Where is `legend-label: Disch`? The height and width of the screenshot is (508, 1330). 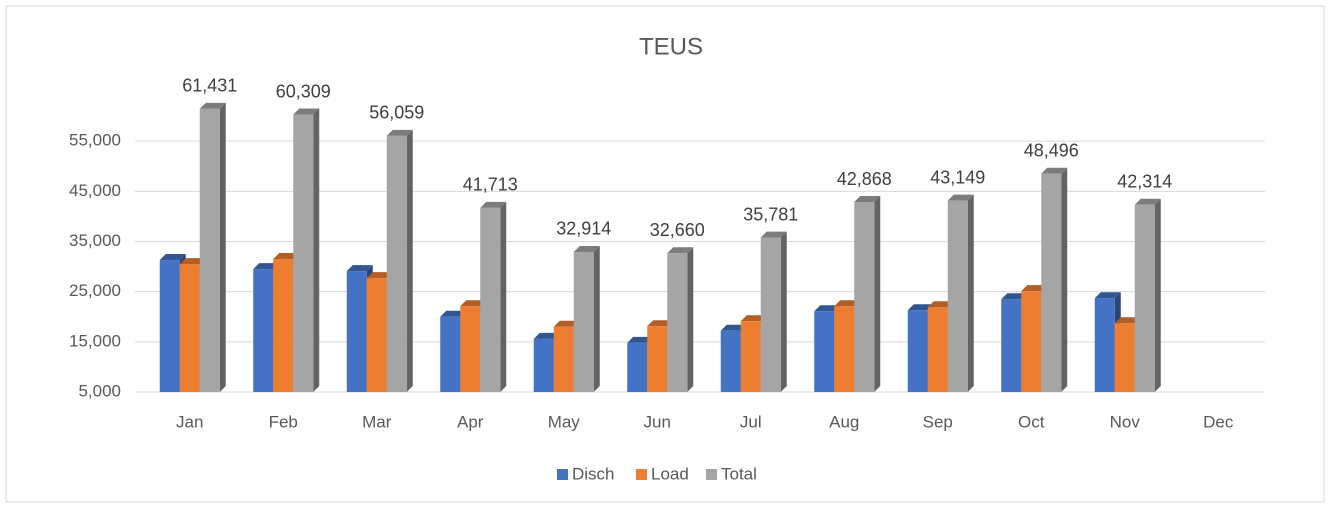
legend-label: Disch is located at coordinates (593, 473).